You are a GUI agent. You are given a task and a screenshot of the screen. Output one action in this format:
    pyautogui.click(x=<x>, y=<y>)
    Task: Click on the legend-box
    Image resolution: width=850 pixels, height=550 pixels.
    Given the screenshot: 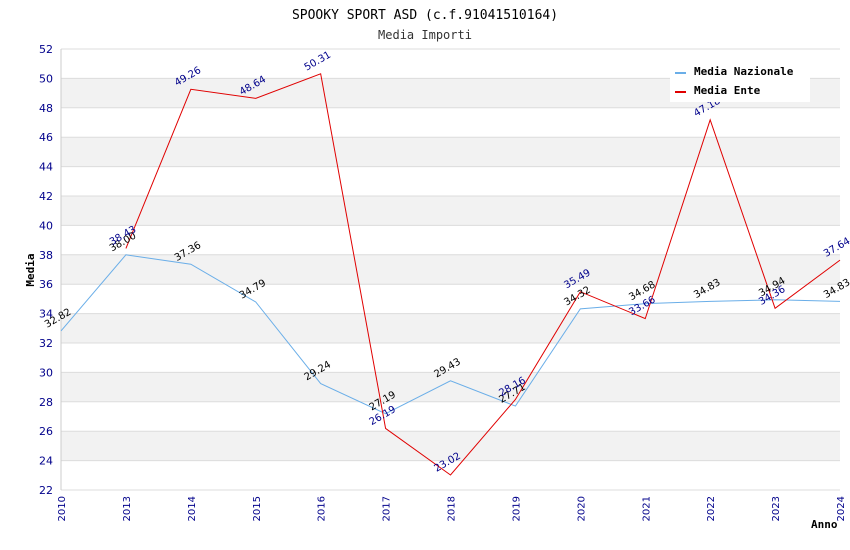 What is the action you would take?
    pyautogui.click(x=740, y=82)
    